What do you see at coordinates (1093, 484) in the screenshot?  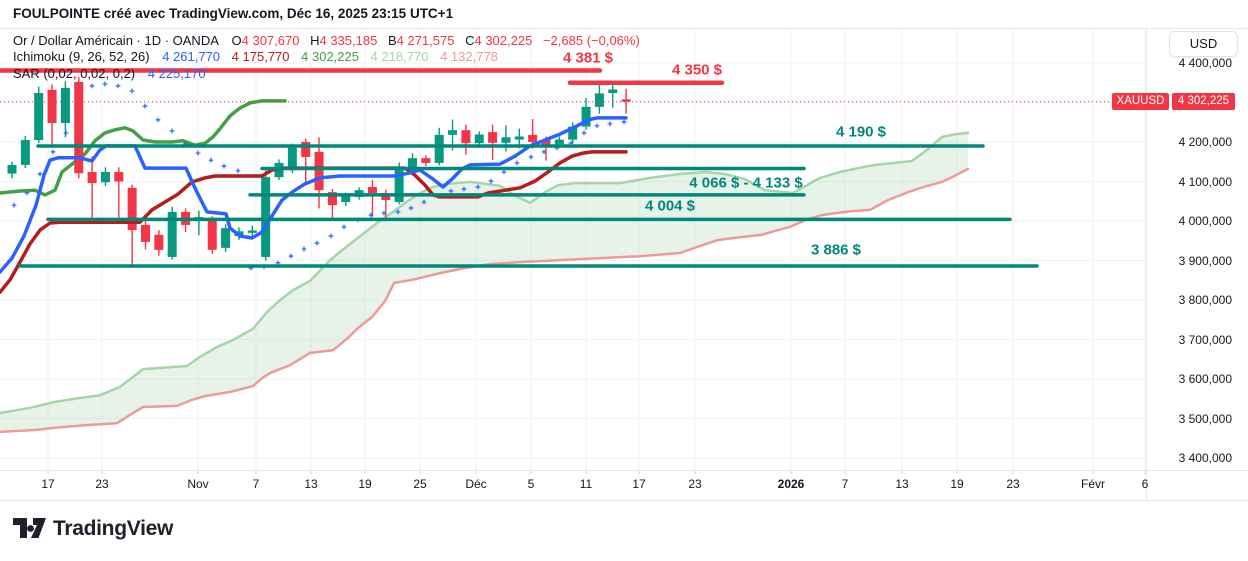 I see `time-axis-tick: Févr` at bounding box center [1093, 484].